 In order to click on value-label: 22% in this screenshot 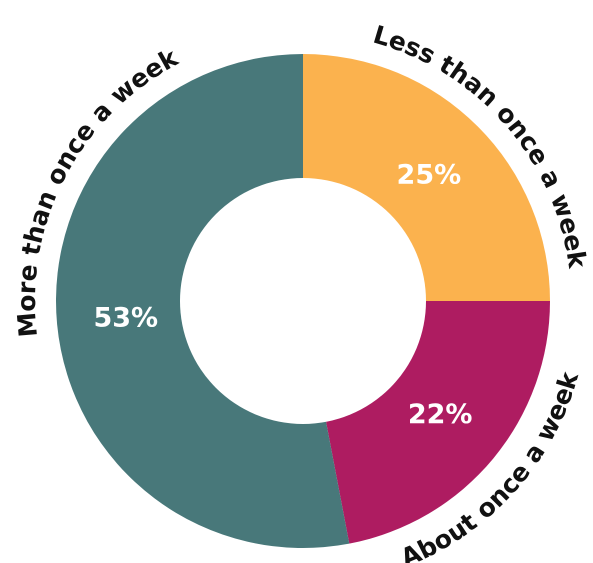, I will do `click(440, 414)`.